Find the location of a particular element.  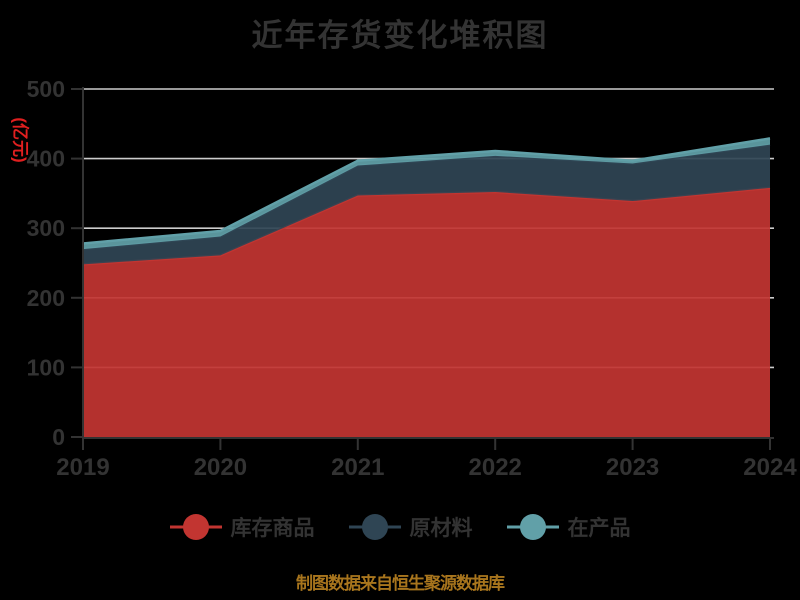

legend-item-1: 原材料 is located at coordinates (410, 527).